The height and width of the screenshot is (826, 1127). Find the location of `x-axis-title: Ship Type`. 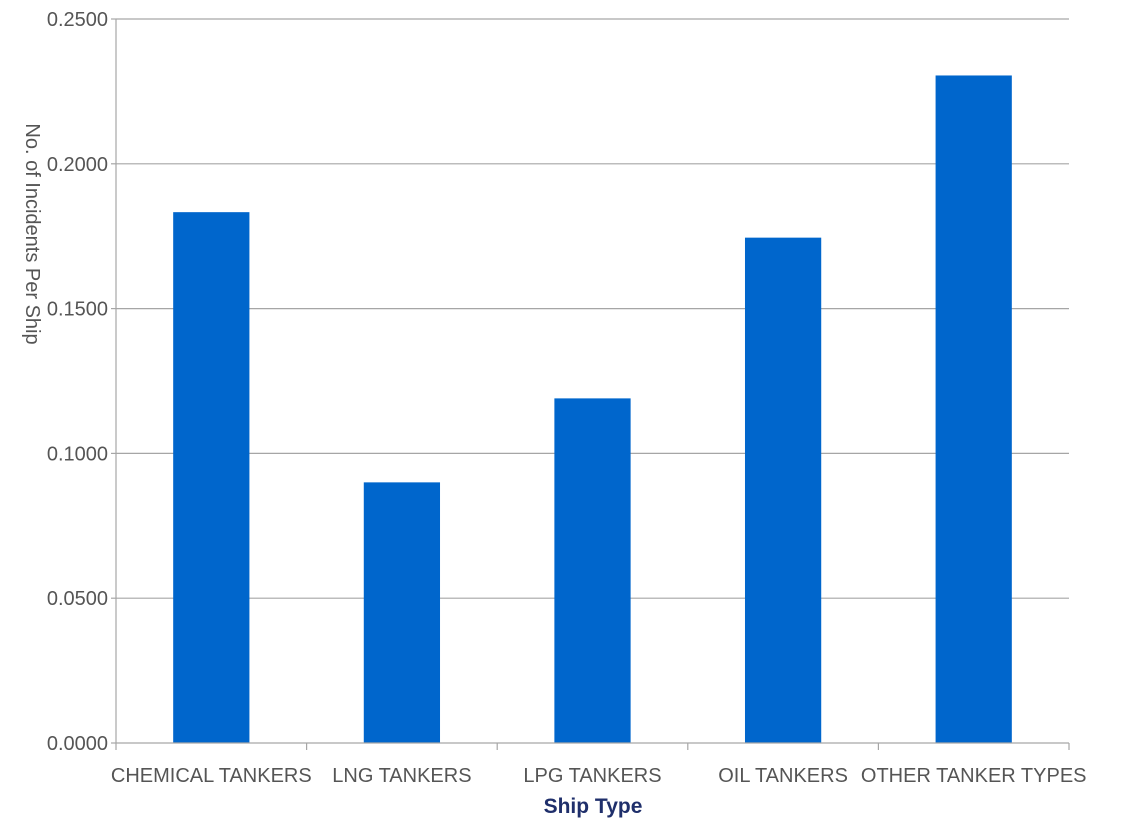

x-axis-title: Ship Type is located at coordinates (593, 806).